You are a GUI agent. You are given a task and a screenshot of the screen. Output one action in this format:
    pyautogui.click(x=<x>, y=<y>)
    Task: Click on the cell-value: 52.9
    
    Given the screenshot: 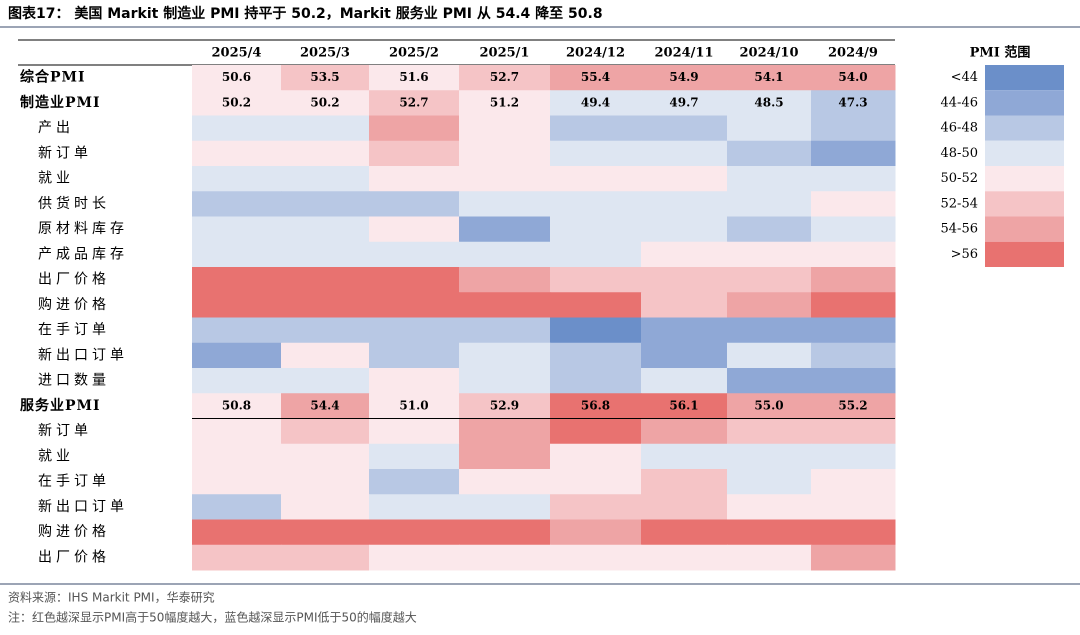 What is the action you would take?
    pyautogui.click(x=504, y=405)
    